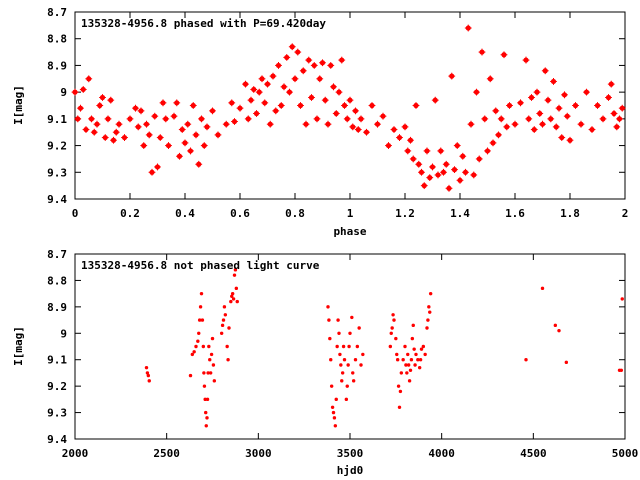  What do you see at coordinates (349, 231) in the screenshot?
I see `x-axis-label: phase` at bounding box center [349, 231].